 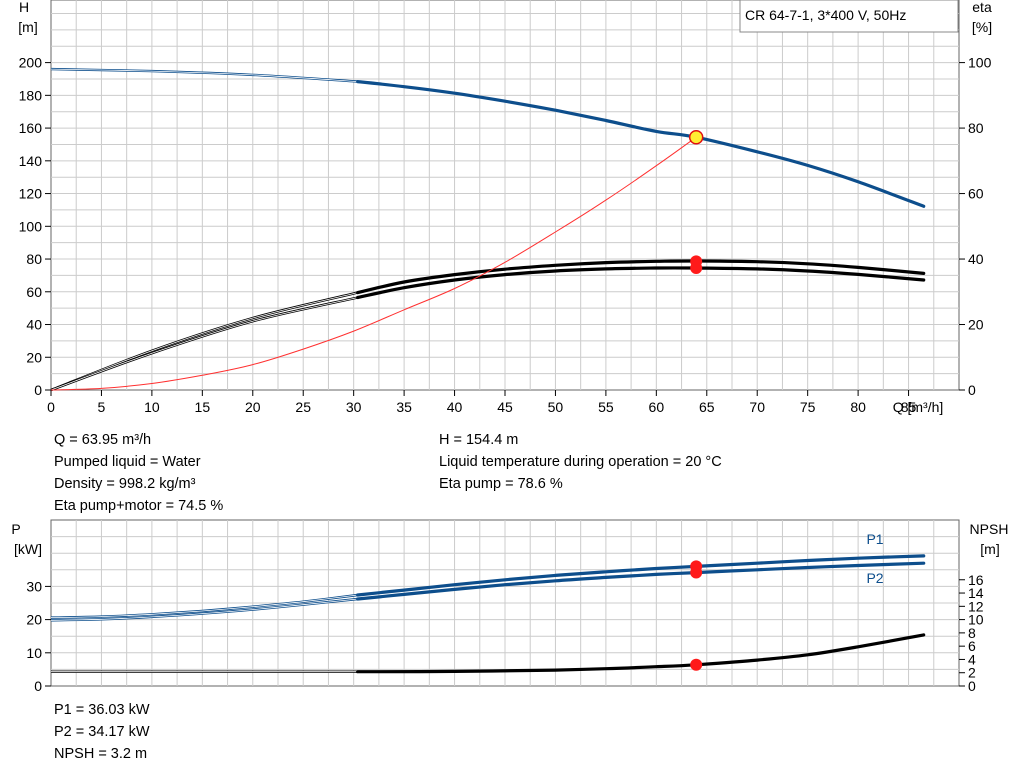 I want to click on y-axis-unit-left: [m], so click(x=27, y=27).